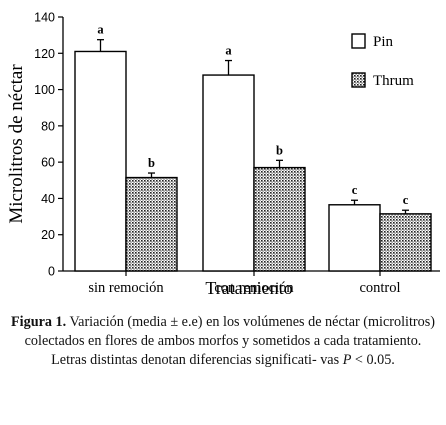  What do you see at coordinates (373, 360) in the screenshot?
I see `caption-text-end: < 0.05.` at bounding box center [373, 360].